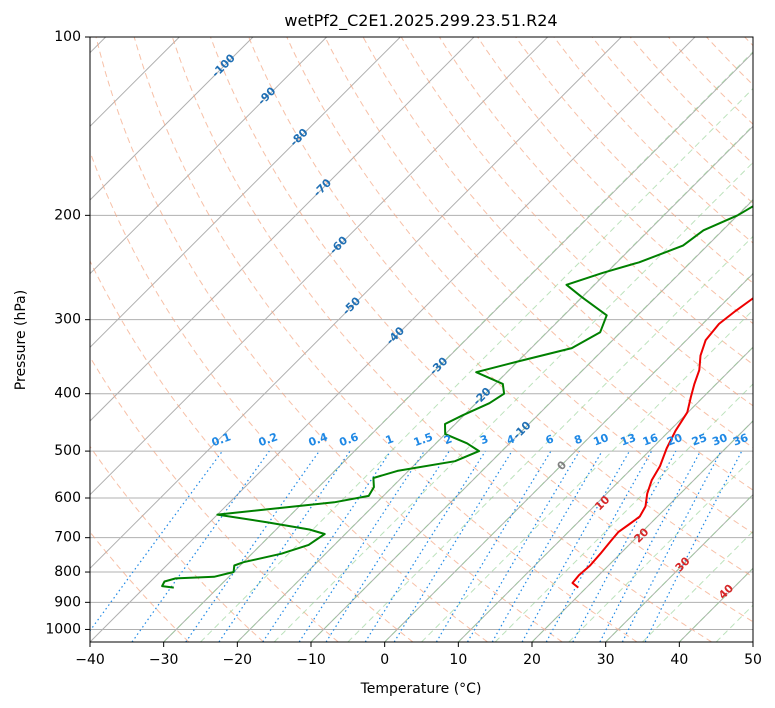  What do you see at coordinates (458, 660) in the screenshot?
I see `x-tick-label: 10` at bounding box center [458, 660].